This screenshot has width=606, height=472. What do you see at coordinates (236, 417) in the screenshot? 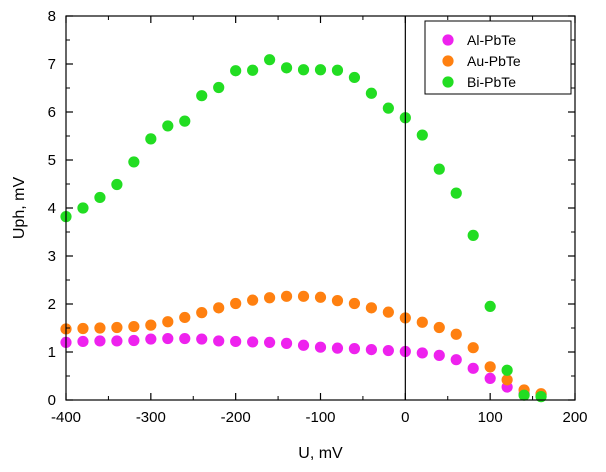
I see `x-tick-label: -200` at bounding box center [236, 417].